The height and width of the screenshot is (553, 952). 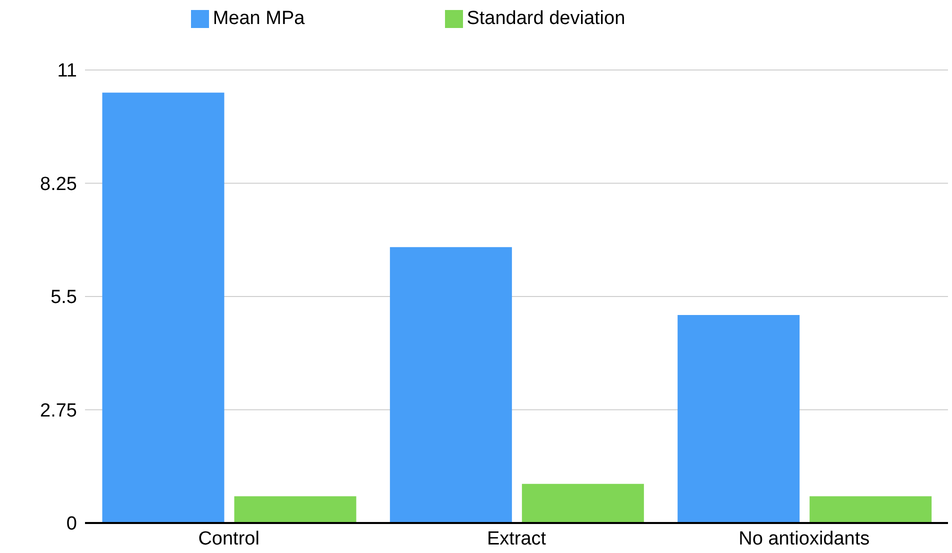 What do you see at coordinates (63, 297) in the screenshot?
I see `y-tick-label: 5.5` at bounding box center [63, 297].